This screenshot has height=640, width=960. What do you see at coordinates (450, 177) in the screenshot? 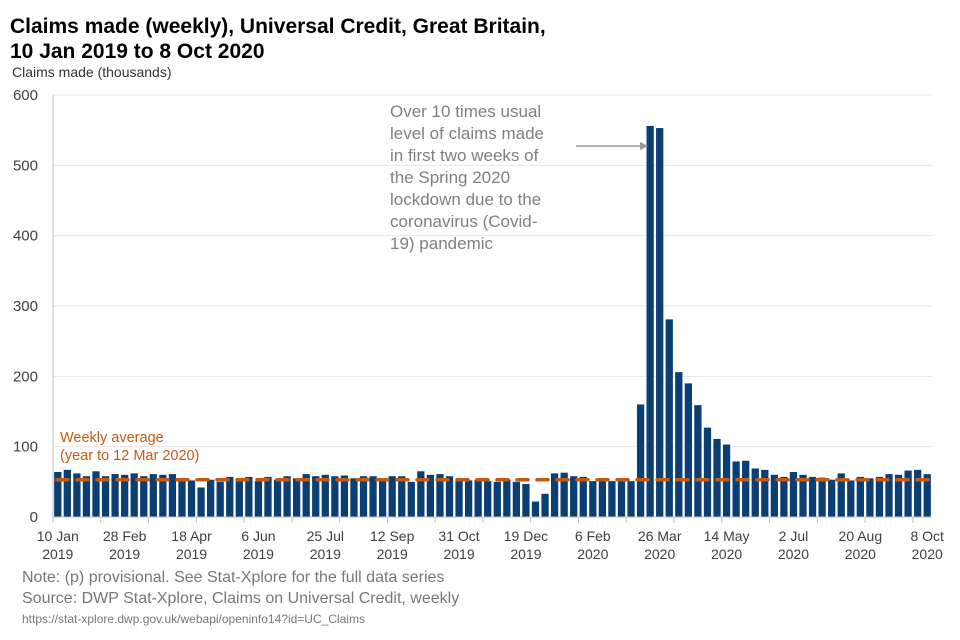
I see `annotation-text: the Spring 2020` at bounding box center [450, 177].